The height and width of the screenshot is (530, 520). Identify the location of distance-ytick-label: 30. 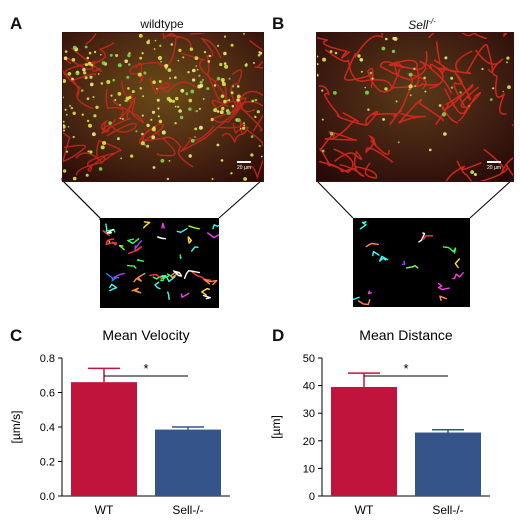
(309, 414).